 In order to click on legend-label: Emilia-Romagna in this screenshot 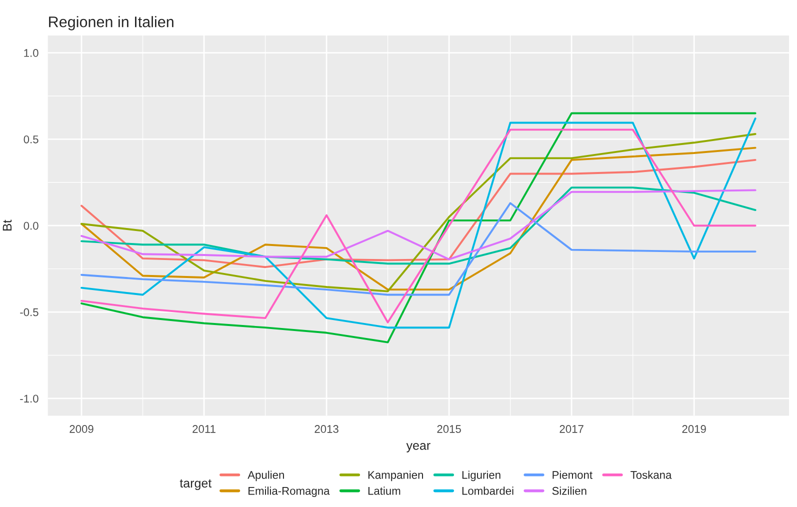, I will do `click(289, 491)`.